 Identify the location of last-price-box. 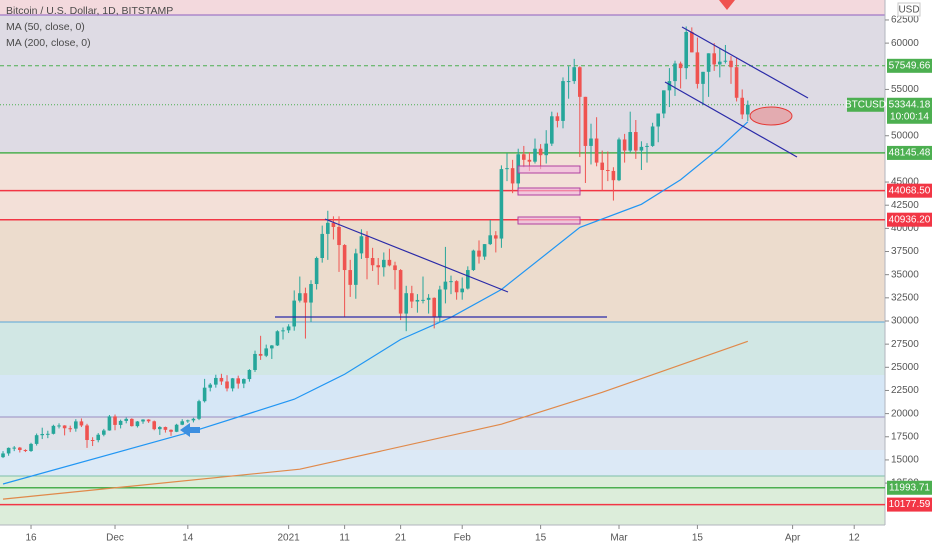
(909, 110).